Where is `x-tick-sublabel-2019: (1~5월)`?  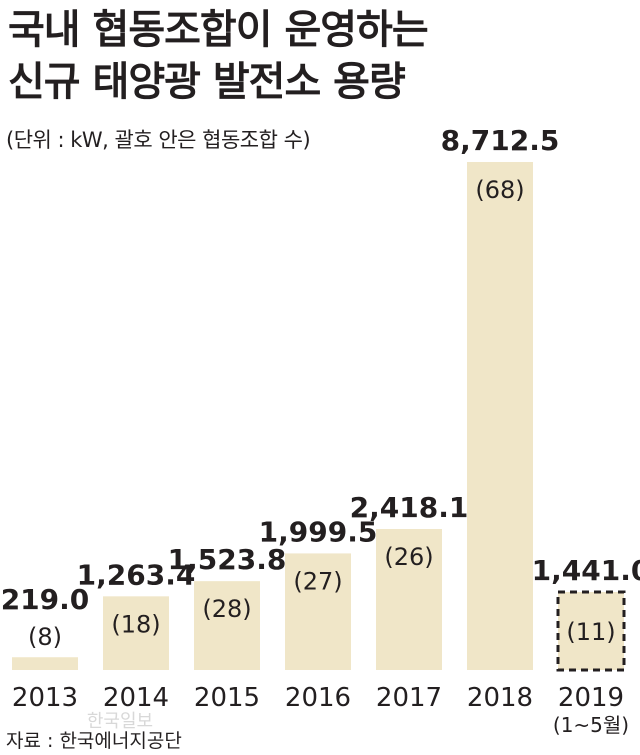
x-tick-sublabel-2019: (1~5월) is located at coordinates (591, 725).